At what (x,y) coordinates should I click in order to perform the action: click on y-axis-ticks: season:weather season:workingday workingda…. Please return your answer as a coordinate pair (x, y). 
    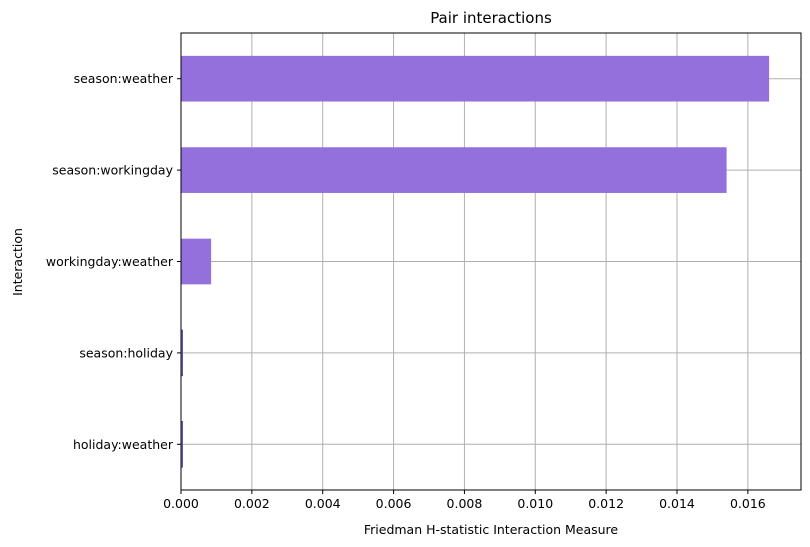
    Looking at the image, I should click on (113, 261).